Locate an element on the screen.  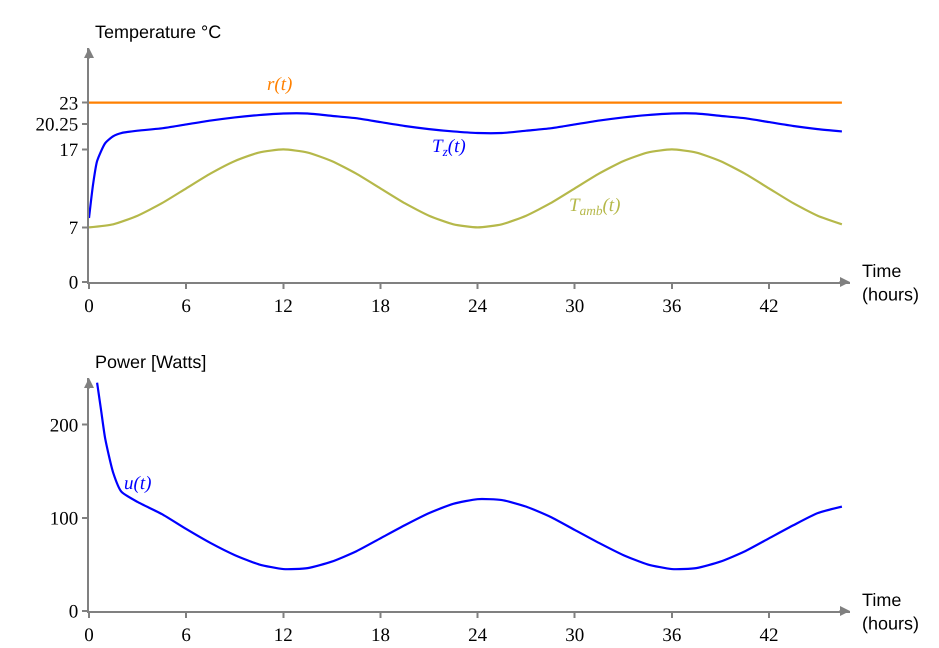
series-label: T$_{amb}$(t) is located at coordinates (594, 206).